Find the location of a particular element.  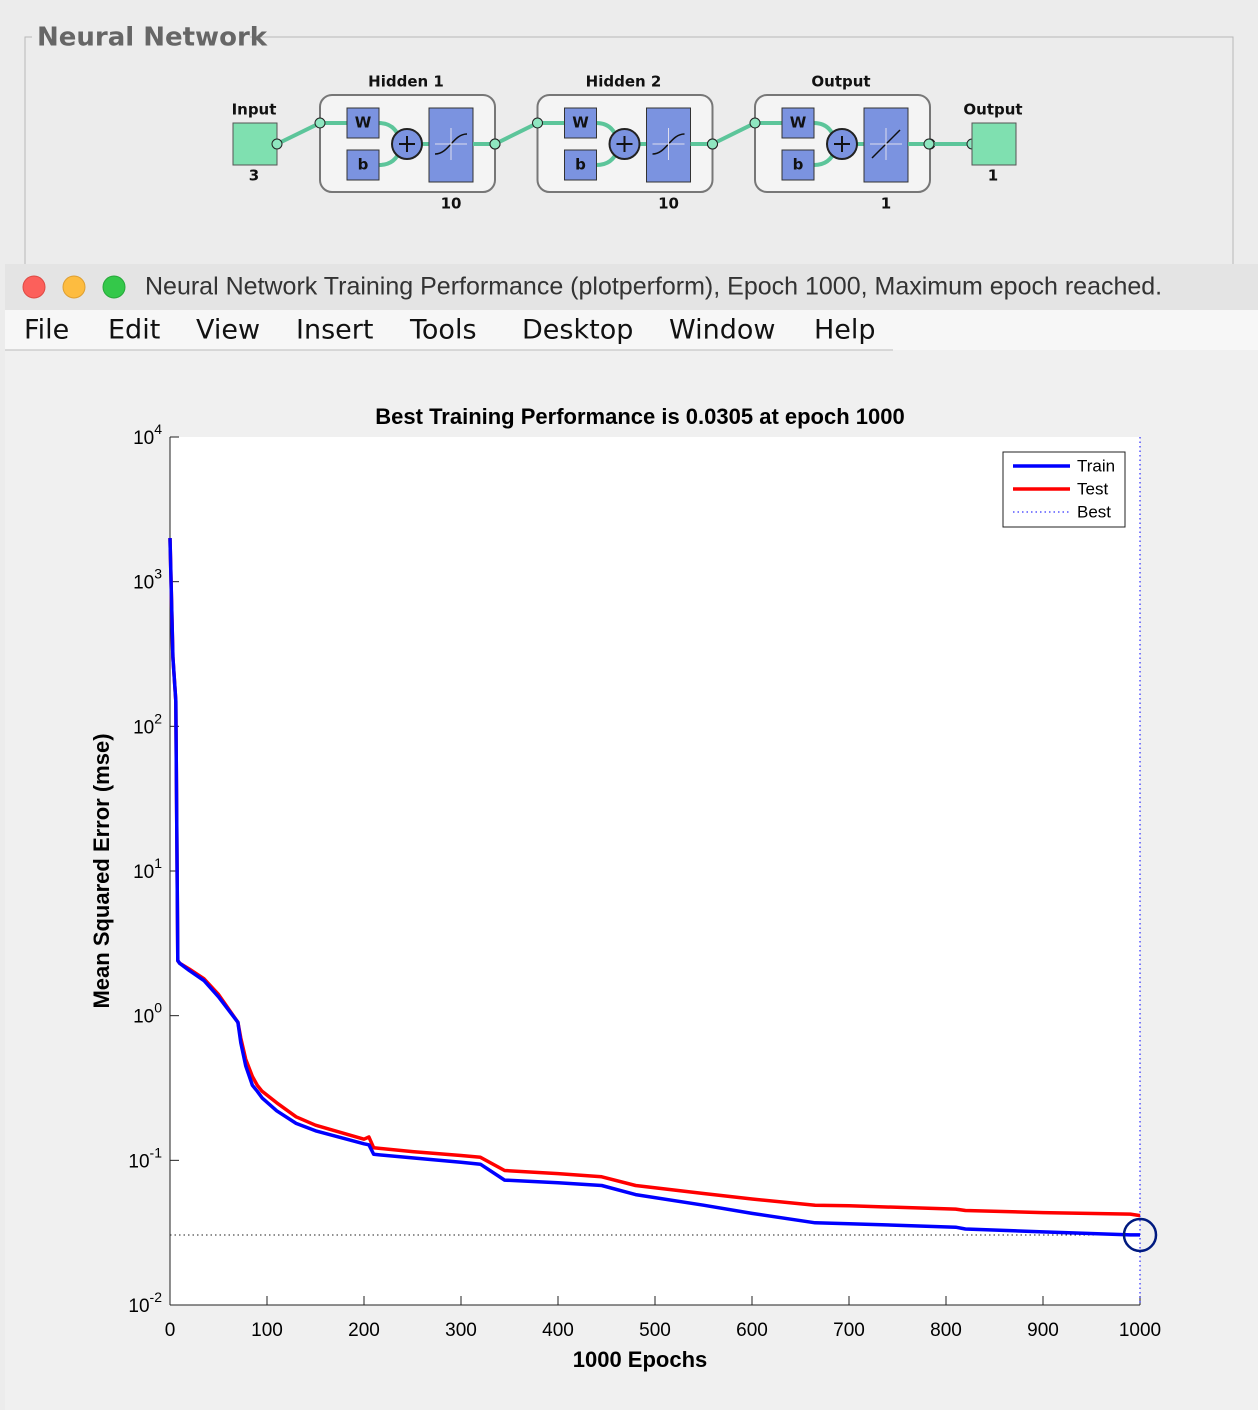

y-tick-label: 10⁻¹ is located at coordinates (145, 1158).